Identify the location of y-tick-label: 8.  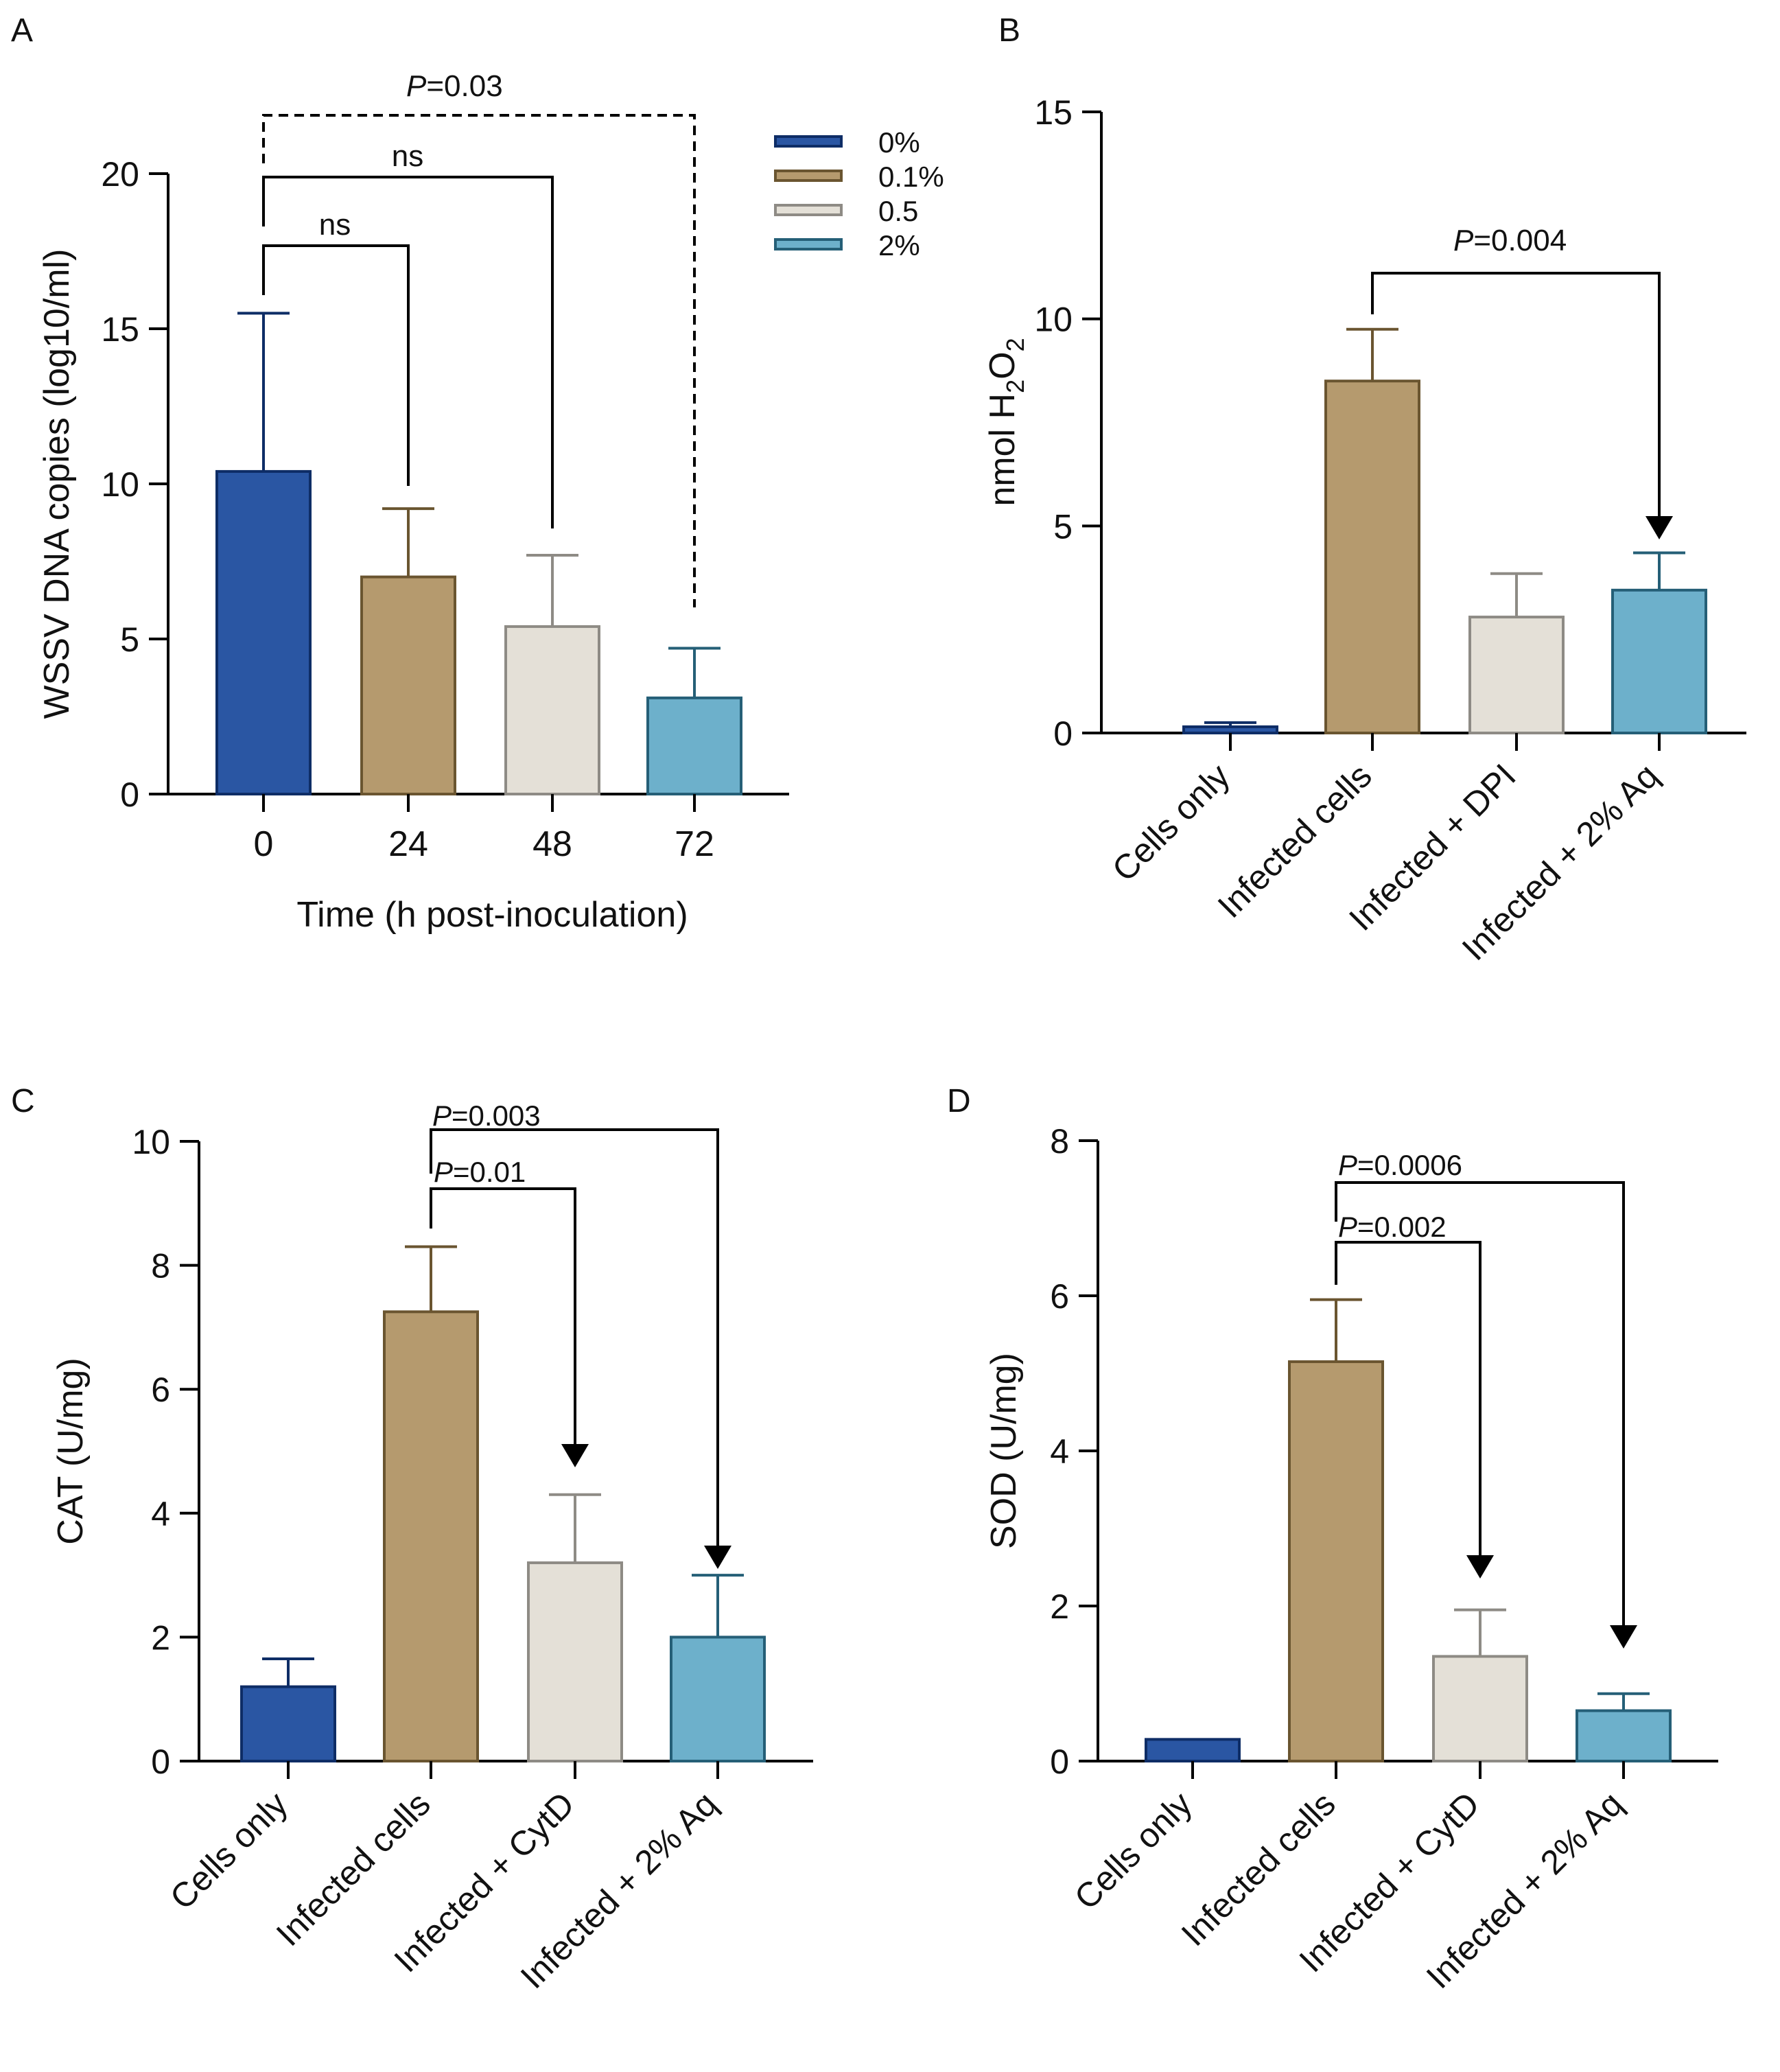
(160, 1266).